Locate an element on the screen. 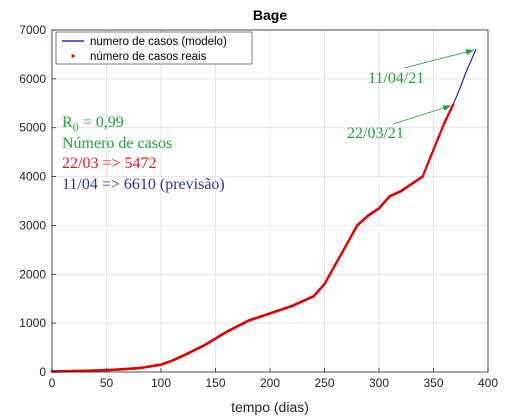  legend-real-swatch is located at coordinates (73, 56).